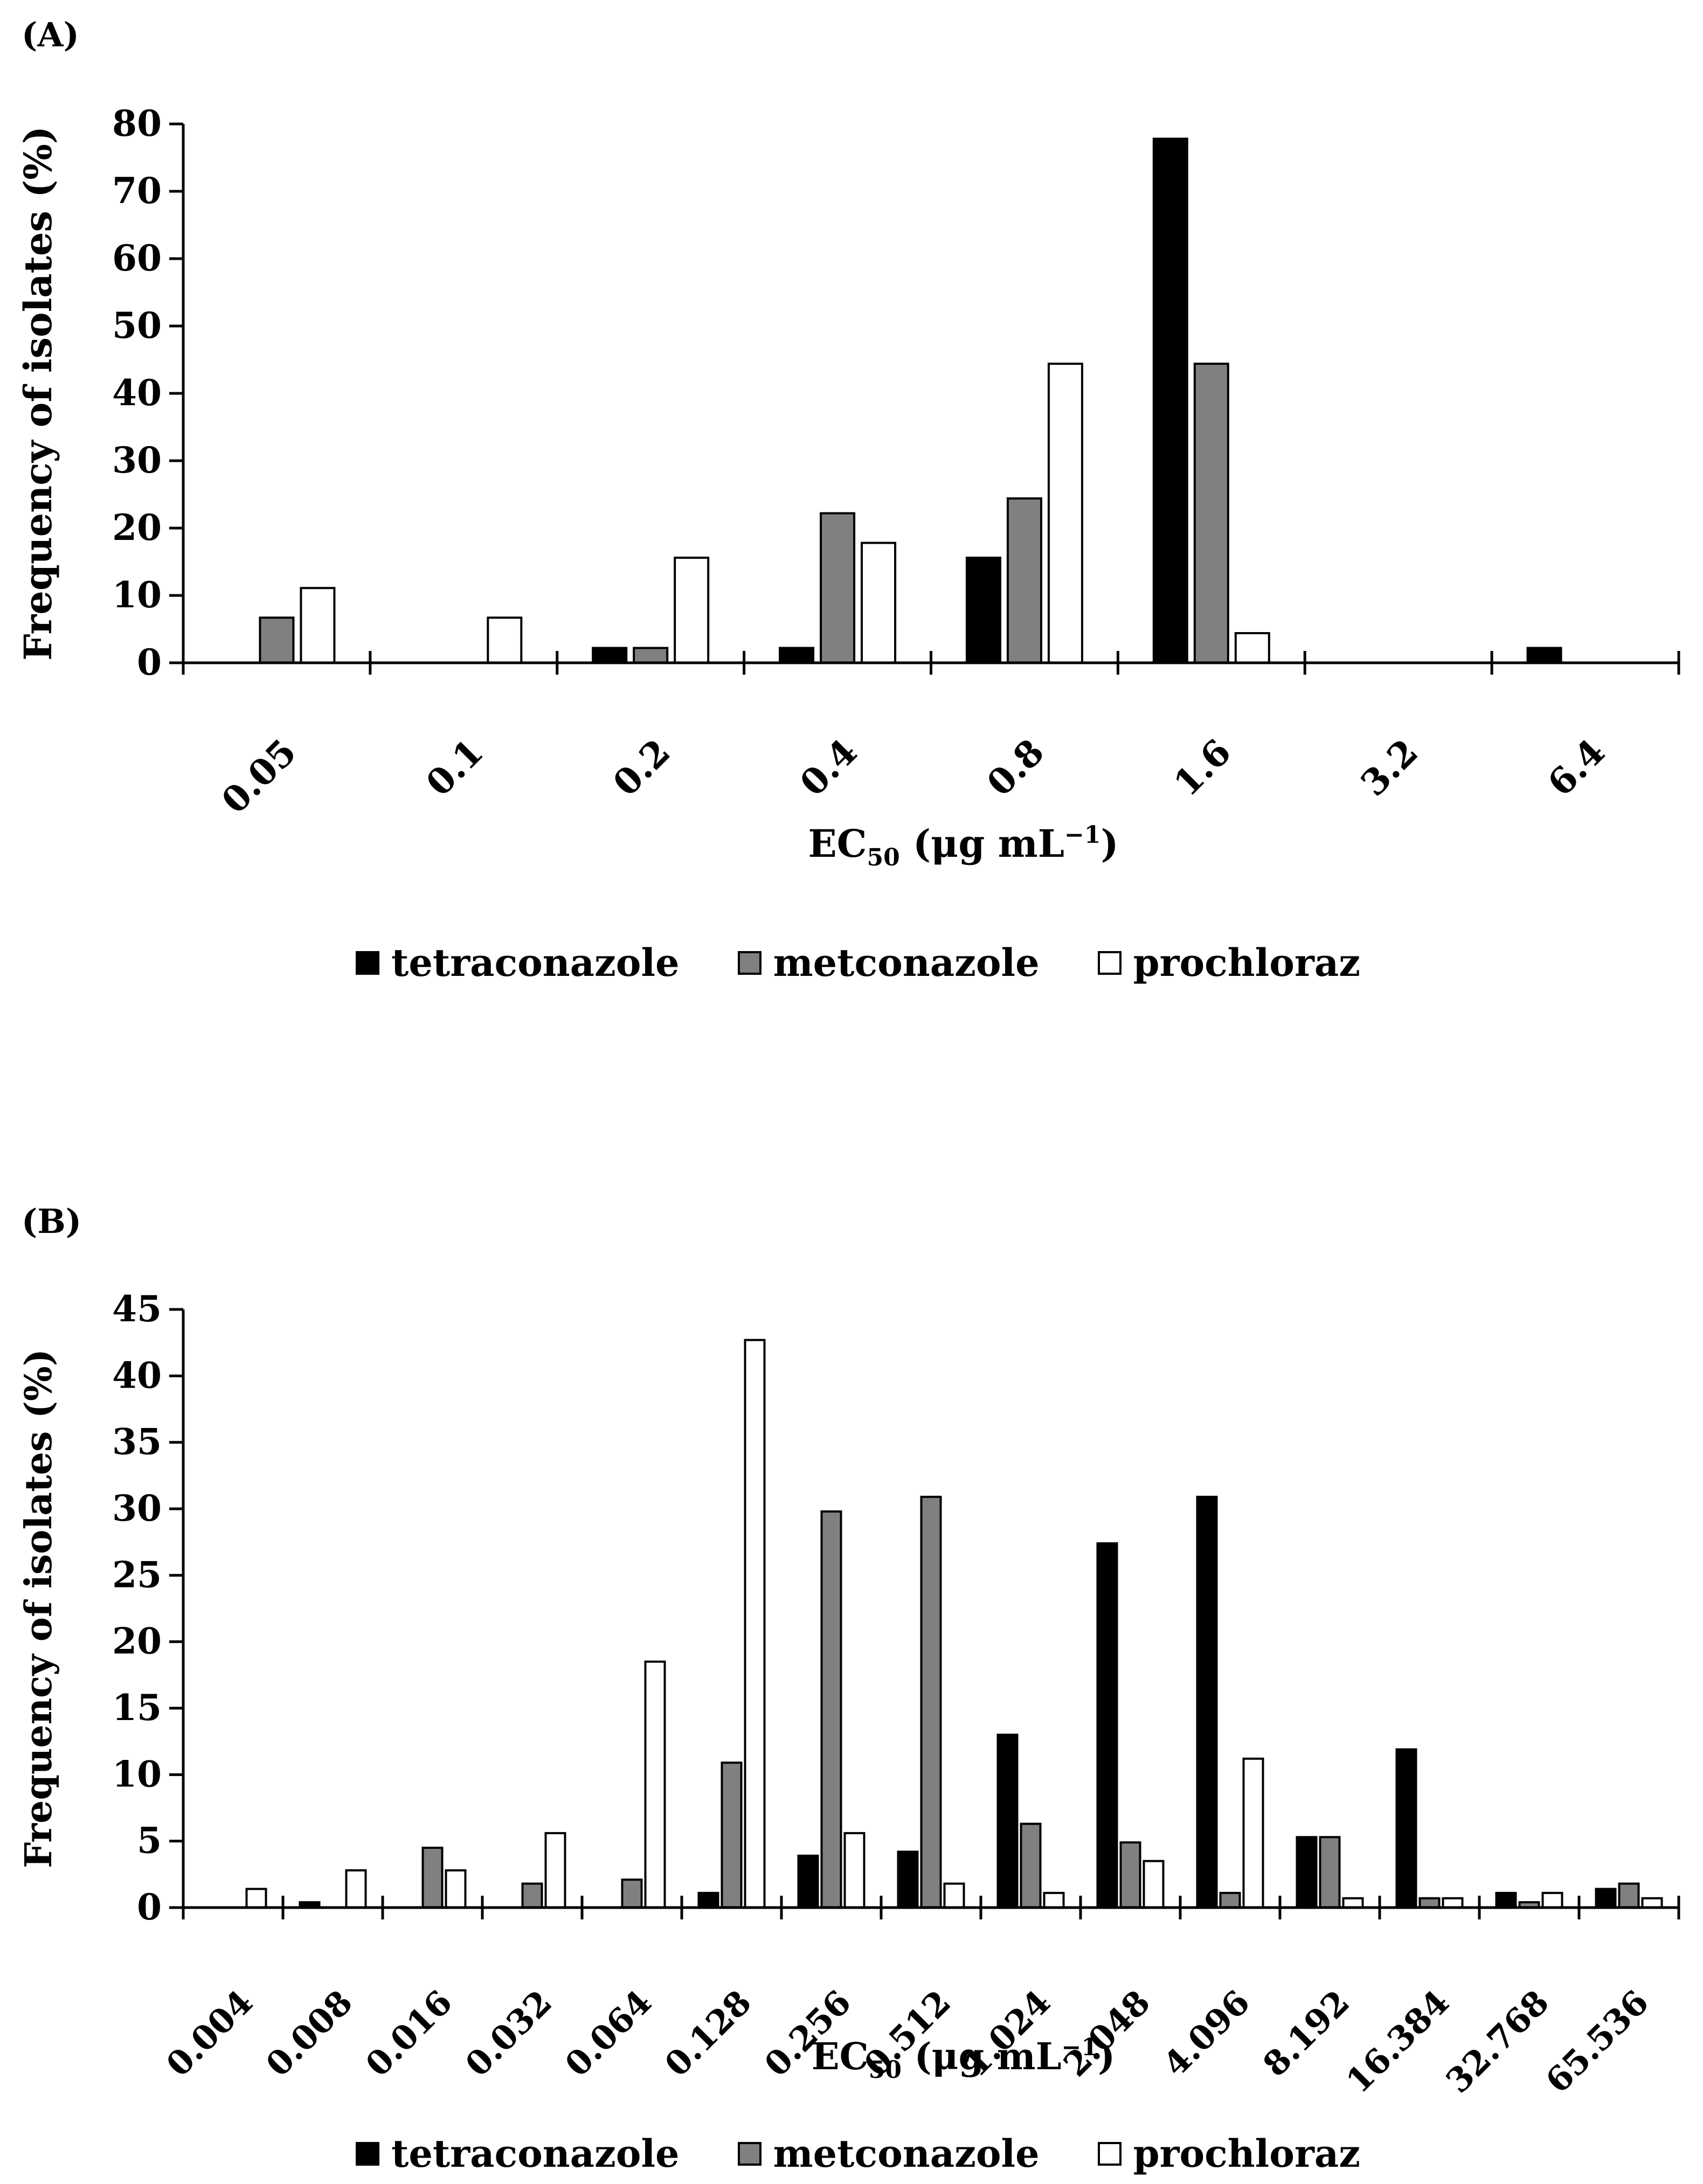 Image resolution: width=1703 pixels, height=2184 pixels. What do you see at coordinates (1629, 1896) in the screenshot?
I see `bar-metconazole-65.536` at bounding box center [1629, 1896].